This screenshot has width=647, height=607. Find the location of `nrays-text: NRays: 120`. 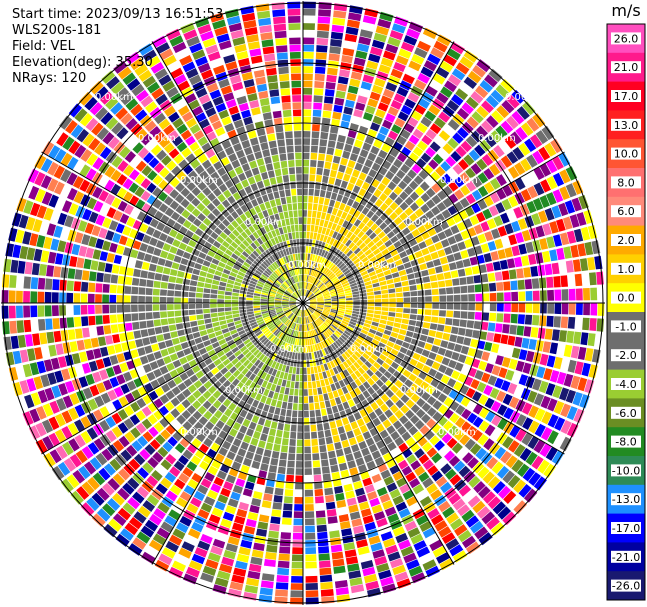

nrays-text: NRays: 120 is located at coordinates (49, 78).